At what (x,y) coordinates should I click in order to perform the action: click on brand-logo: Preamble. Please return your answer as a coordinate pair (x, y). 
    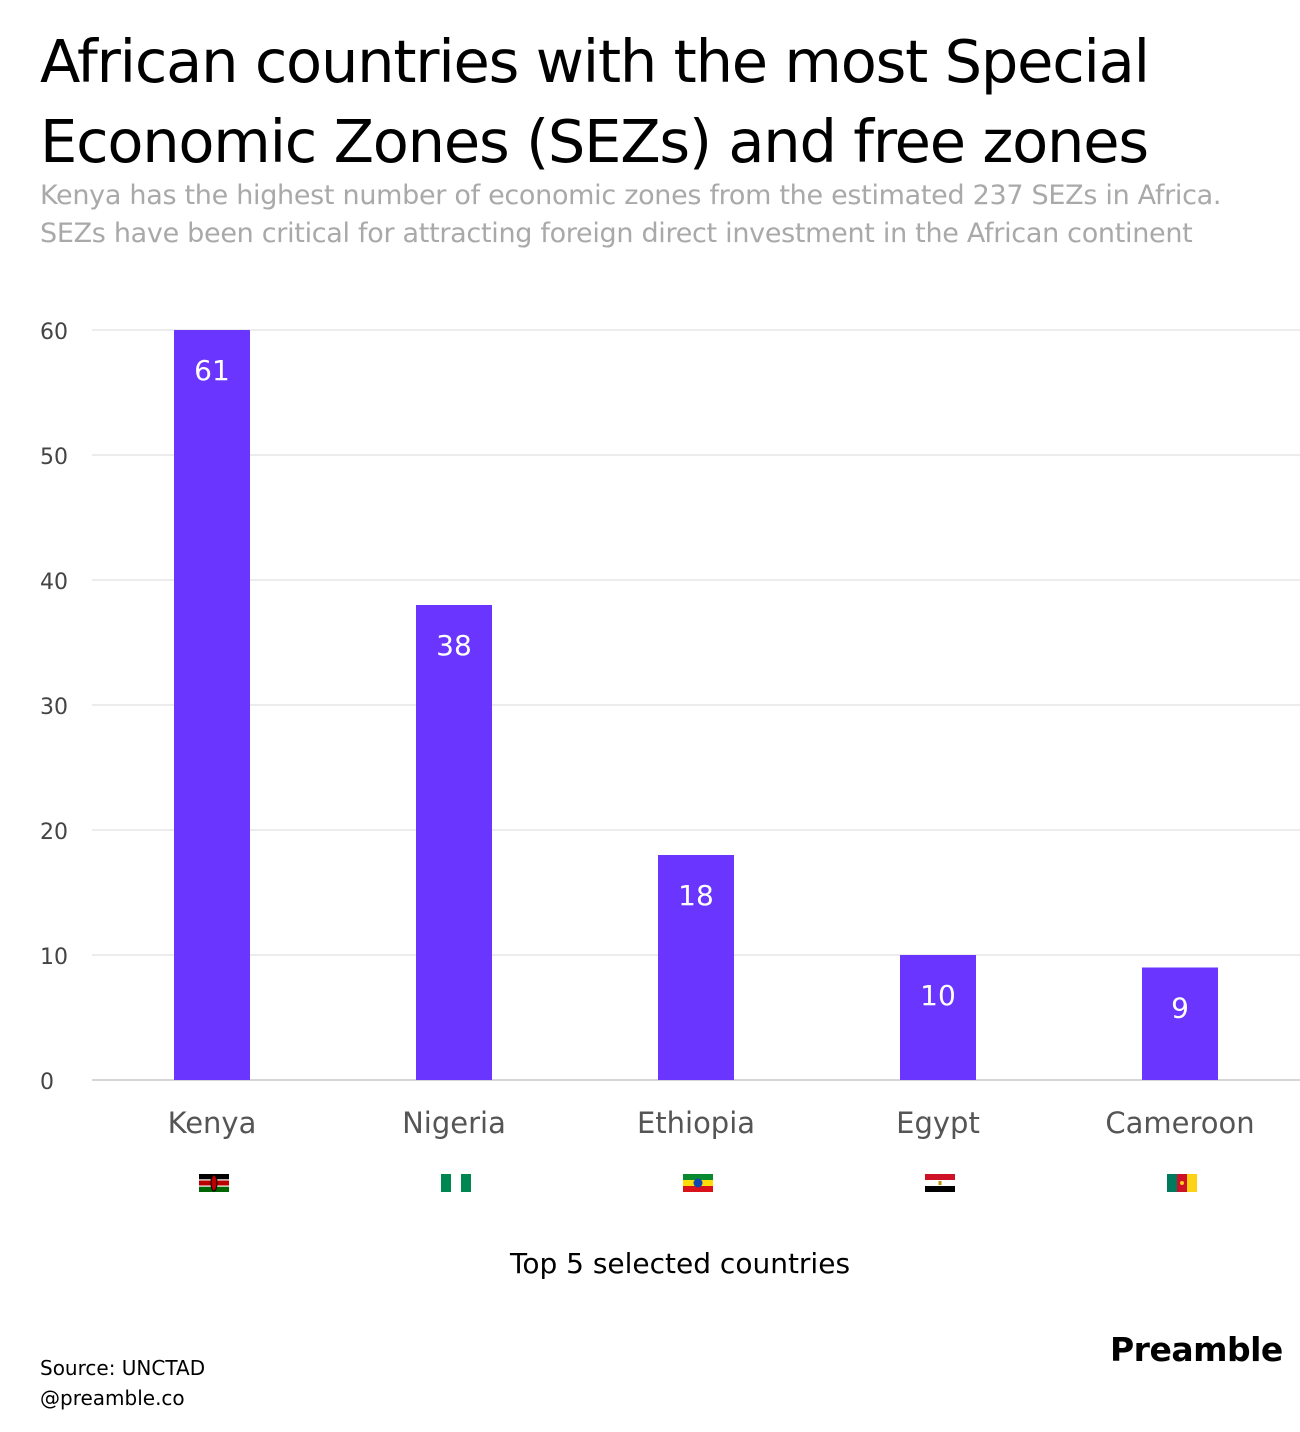
    Looking at the image, I should click on (1196, 1349).